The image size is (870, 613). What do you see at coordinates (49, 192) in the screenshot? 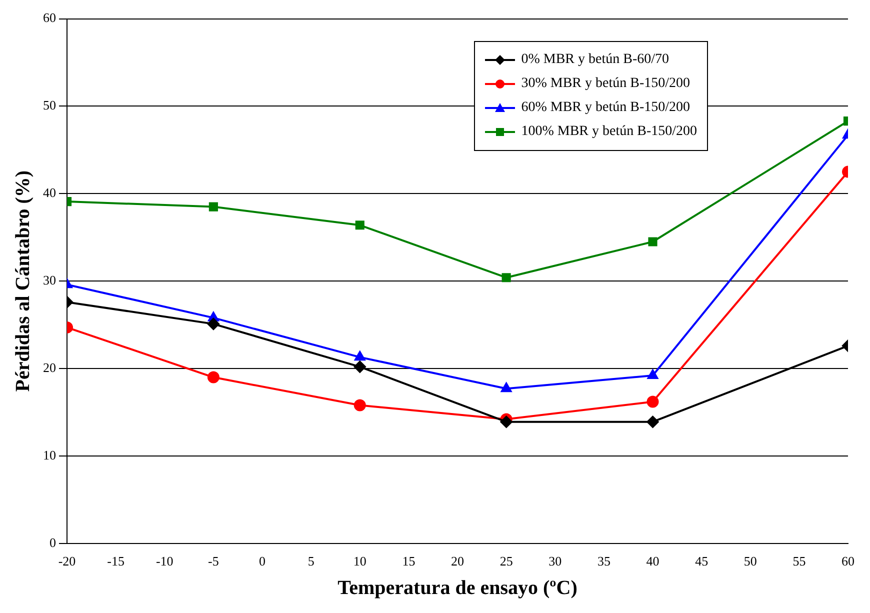
I see `y-tick-label: 40` at bounding box center [49, 192].